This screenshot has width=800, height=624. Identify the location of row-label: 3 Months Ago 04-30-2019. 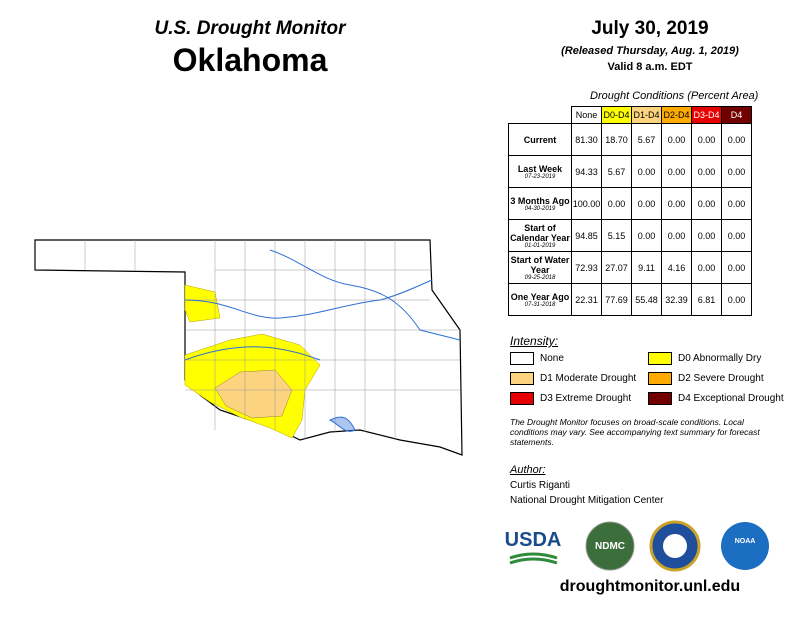
(540, 203).